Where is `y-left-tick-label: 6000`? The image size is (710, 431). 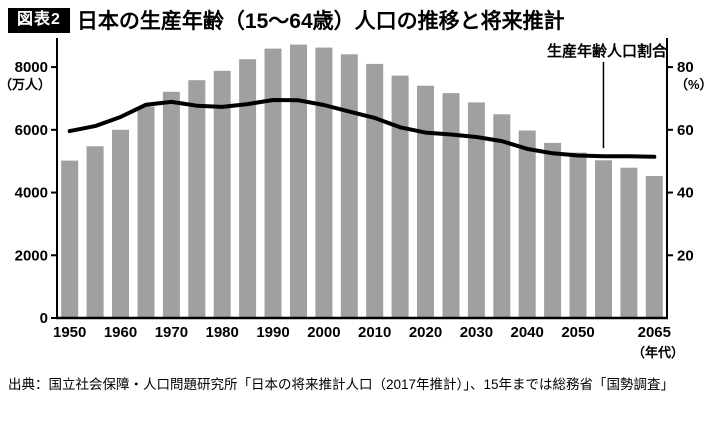
y-left-tick-label: 6000 is located at coordinates (31, 130).